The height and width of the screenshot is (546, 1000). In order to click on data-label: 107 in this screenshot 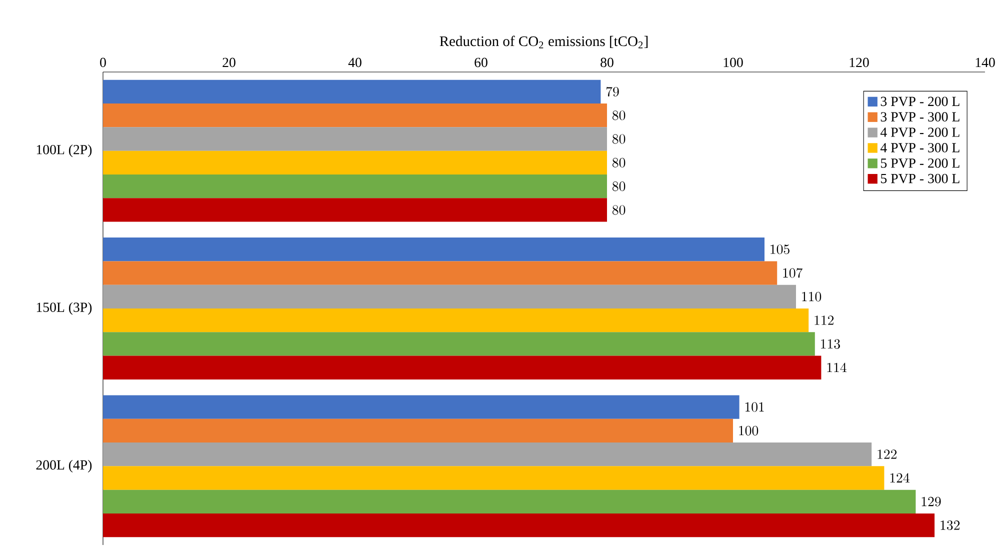, I will do `click(793, 273)`.